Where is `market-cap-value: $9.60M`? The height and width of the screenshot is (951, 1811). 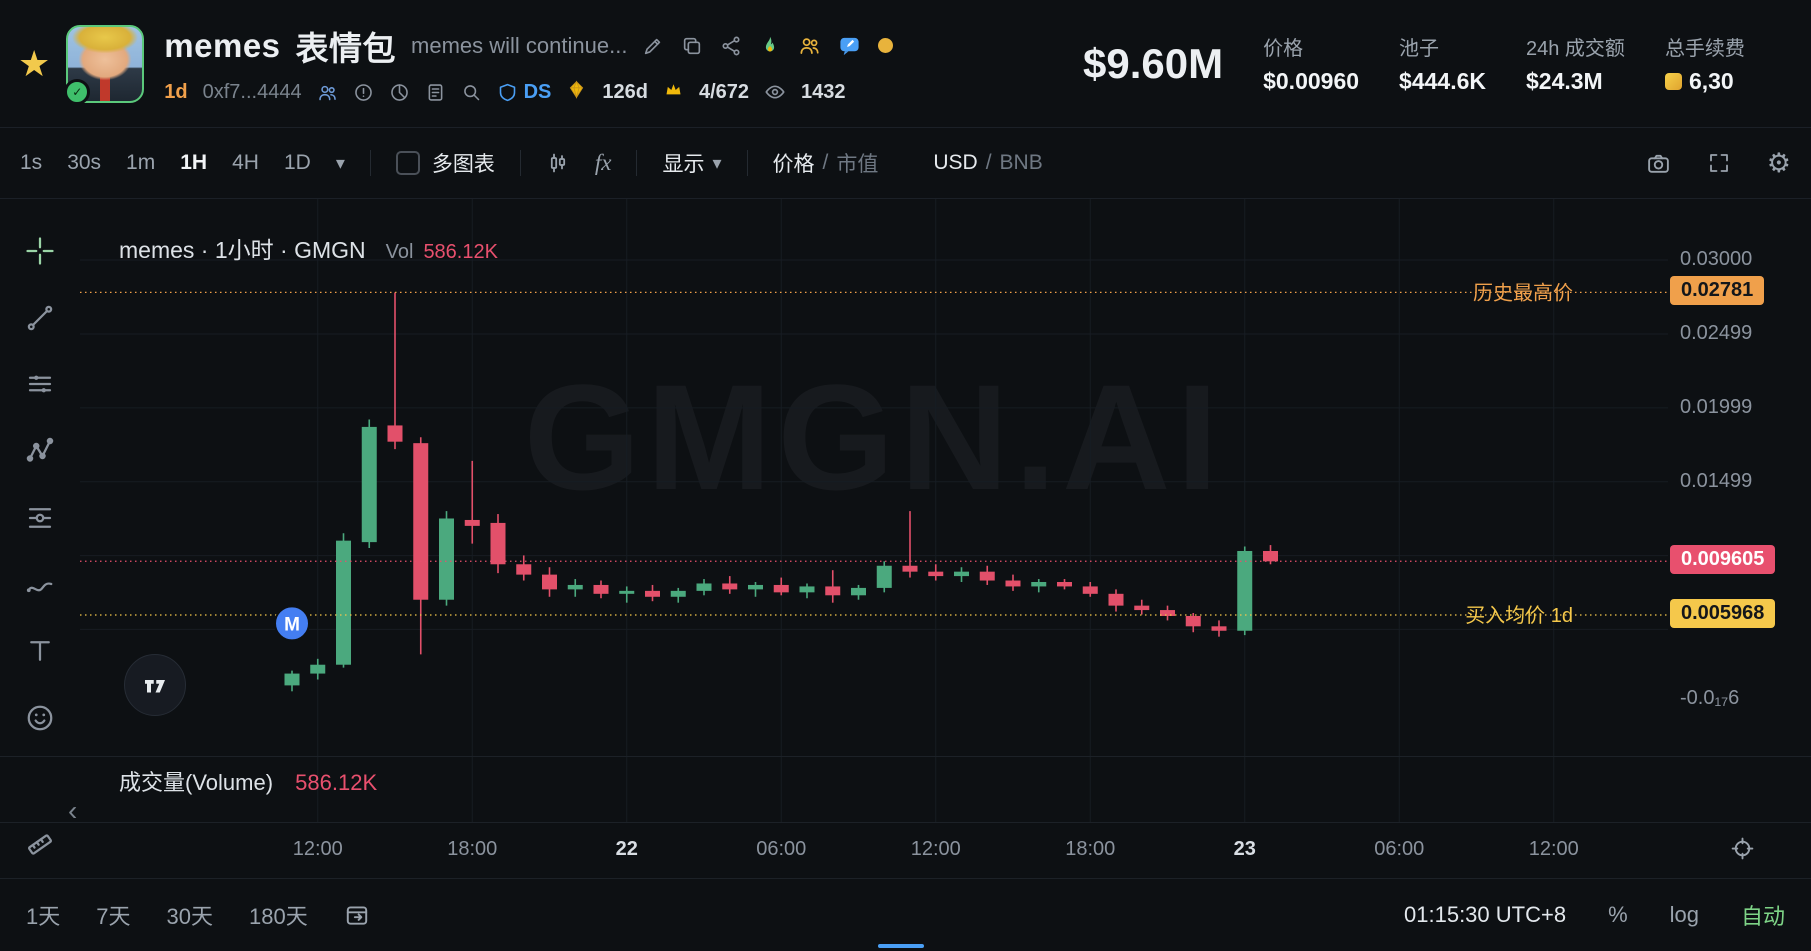 market-cap-value: $9.60M is located at coordinates (1153, 63).